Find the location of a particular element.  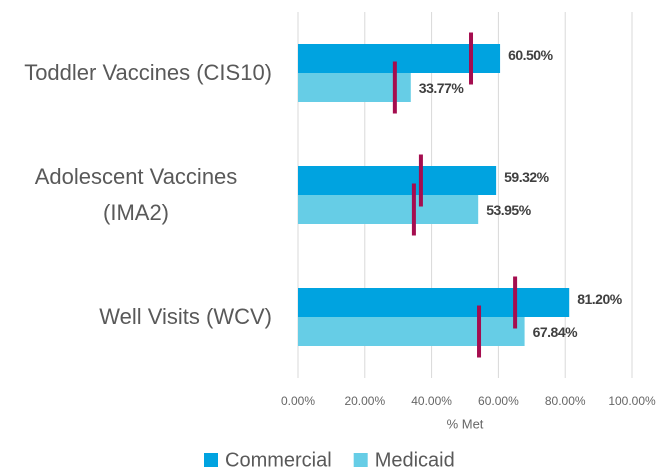

x-axis-label: % Met is located at coordinates (465, 423).